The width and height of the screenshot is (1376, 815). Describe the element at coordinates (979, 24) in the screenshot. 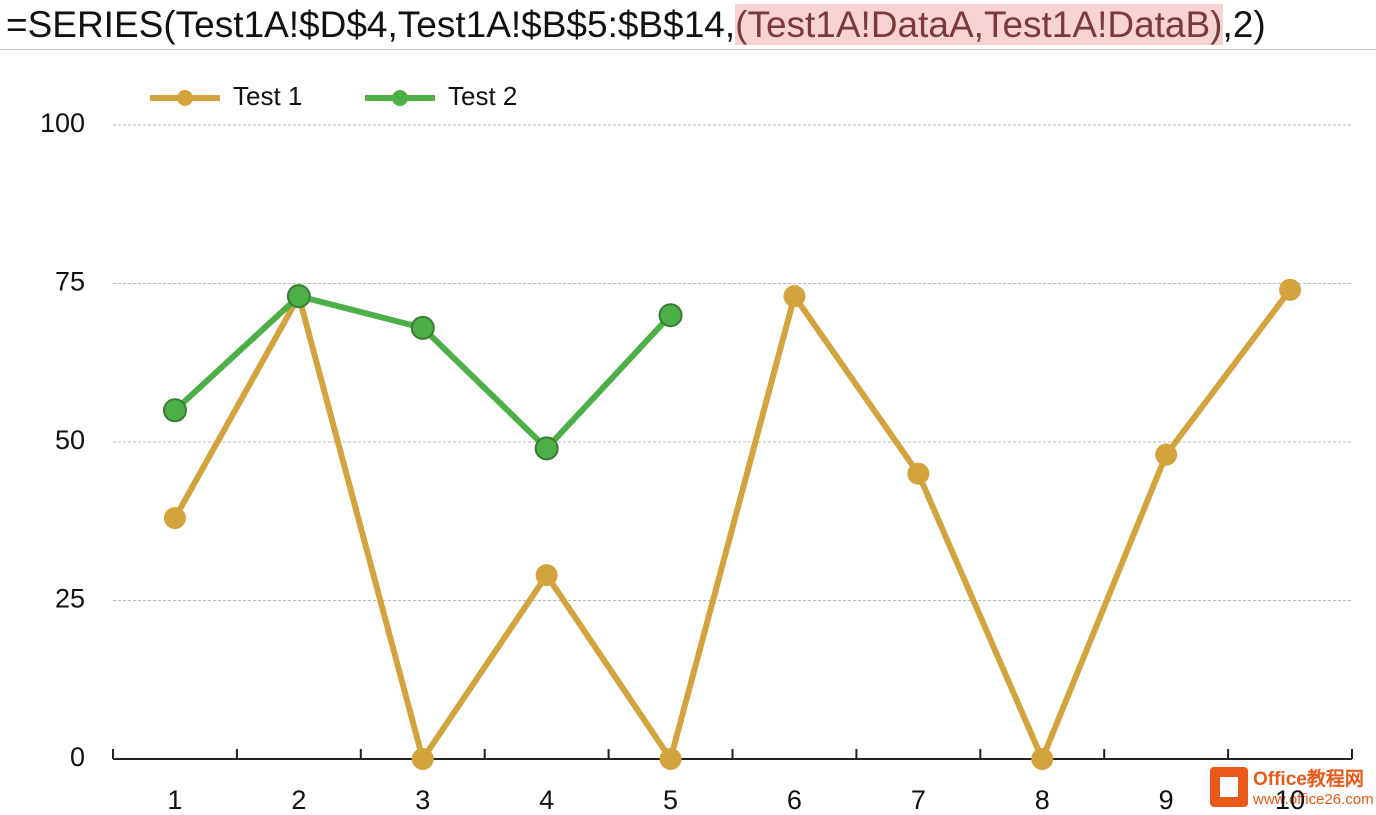

I see `formula-highlight: (Test1A!DataA,Test1A!DataB)` at that location.